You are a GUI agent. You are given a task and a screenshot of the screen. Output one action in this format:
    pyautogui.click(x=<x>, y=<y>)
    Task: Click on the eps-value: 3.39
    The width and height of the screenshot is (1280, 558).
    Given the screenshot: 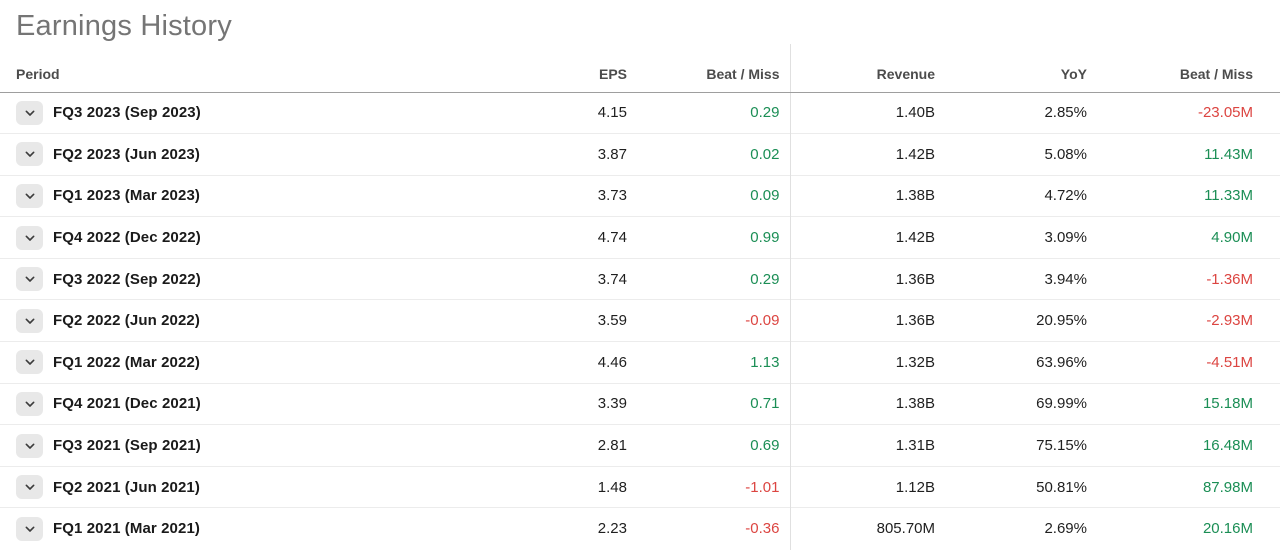 What is the action you would take?
    pyautogui.click(x=553, y=403)
    